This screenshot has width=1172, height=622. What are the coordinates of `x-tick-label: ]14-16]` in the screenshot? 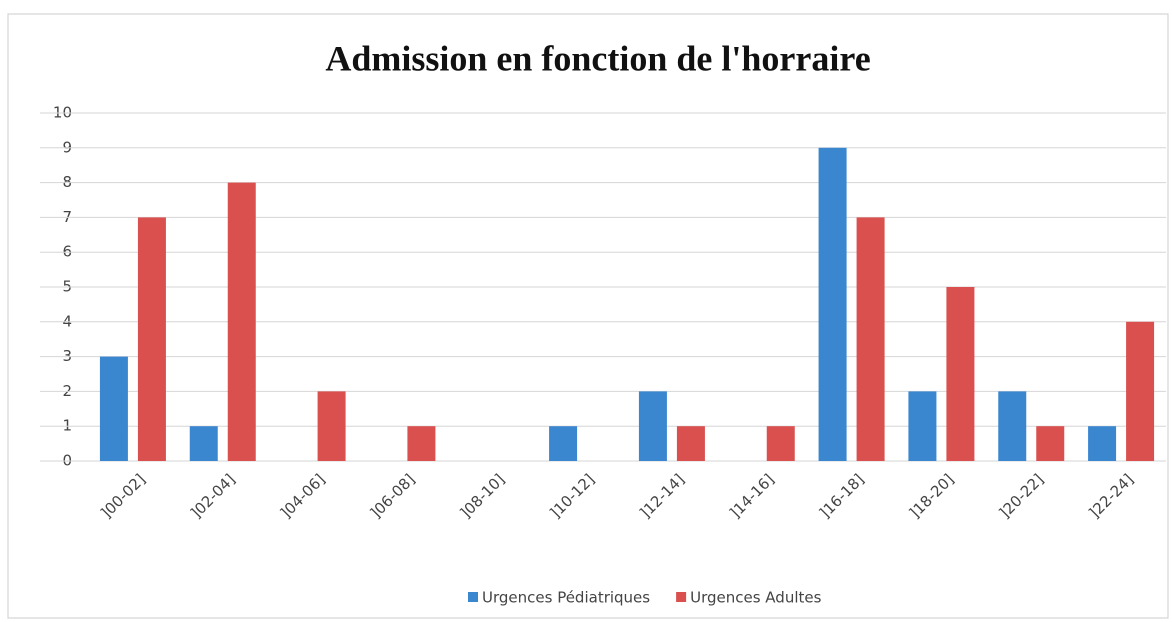 It's located at (752, 496).